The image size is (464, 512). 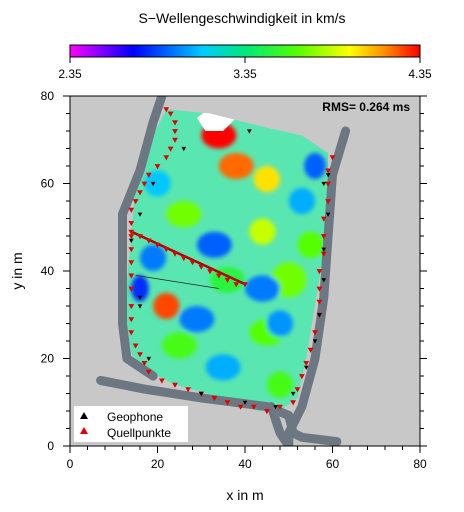 I want to click on legend-label-quellpunkte: Quellpunkte, so click(x=139, y=433).